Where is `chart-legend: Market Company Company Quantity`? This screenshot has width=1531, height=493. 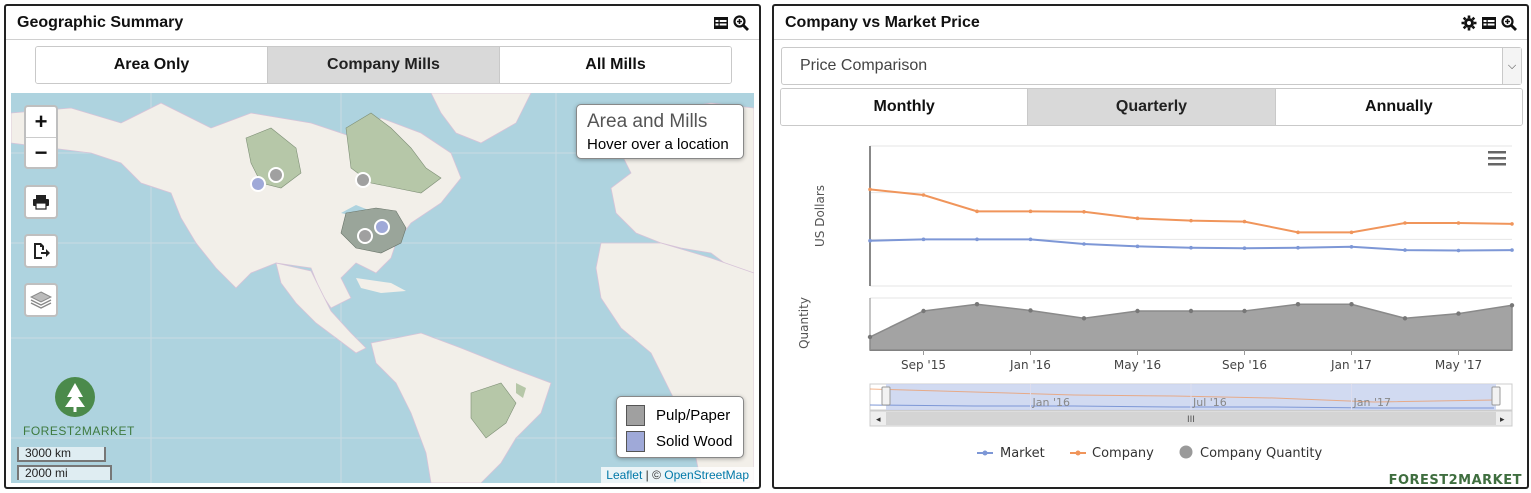 chart-legend: Market Company Company Quantity is located at coordinates (1150, 453).